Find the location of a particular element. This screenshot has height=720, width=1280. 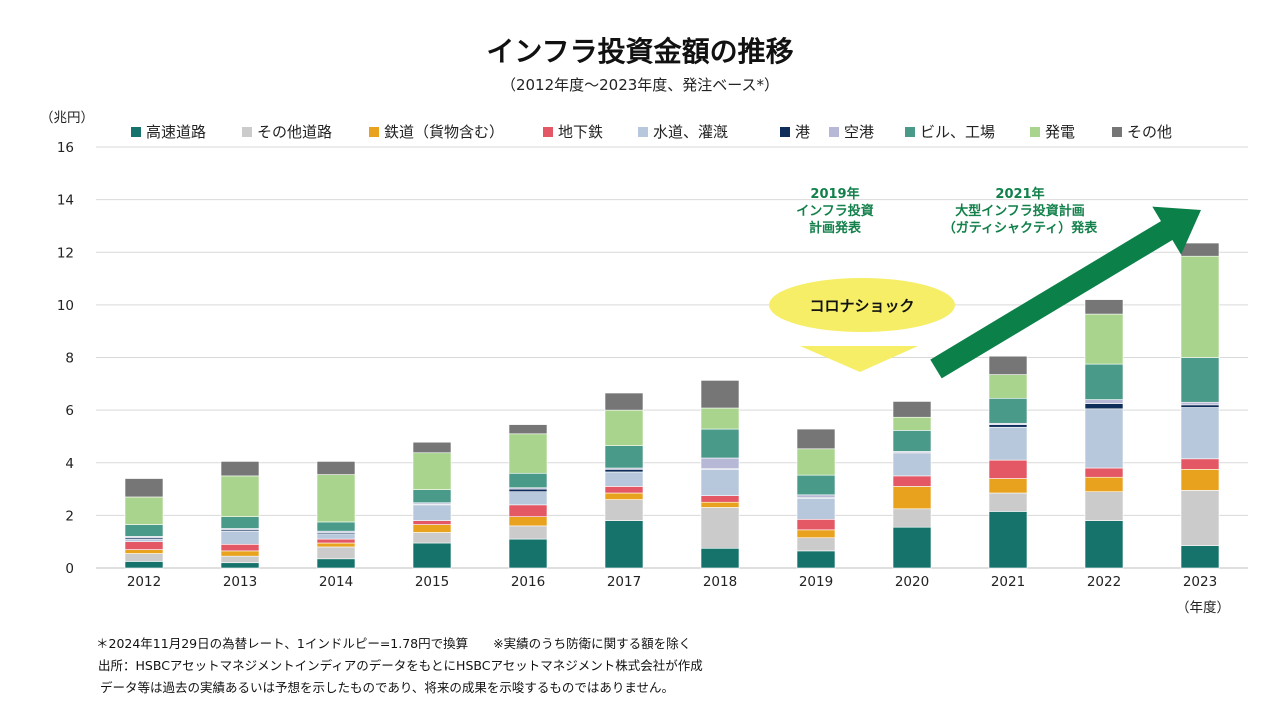

bar-segment-2020-鉄道貨物含む is located at coordinates (912, 498).